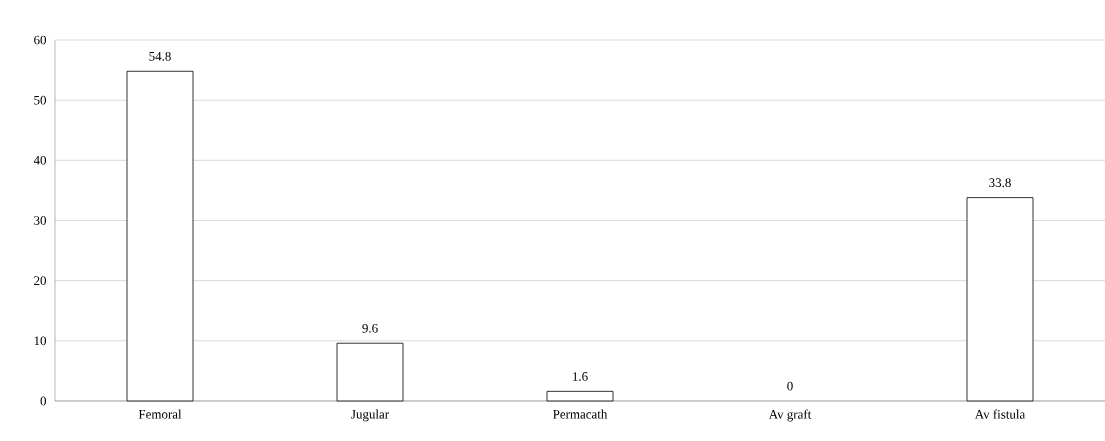 This screenshot has height=441, width=1105. What do you see at coordinates (370, 328) in the screenshot?
I see `data-label: 9.6` at bounding box center [370, 328].